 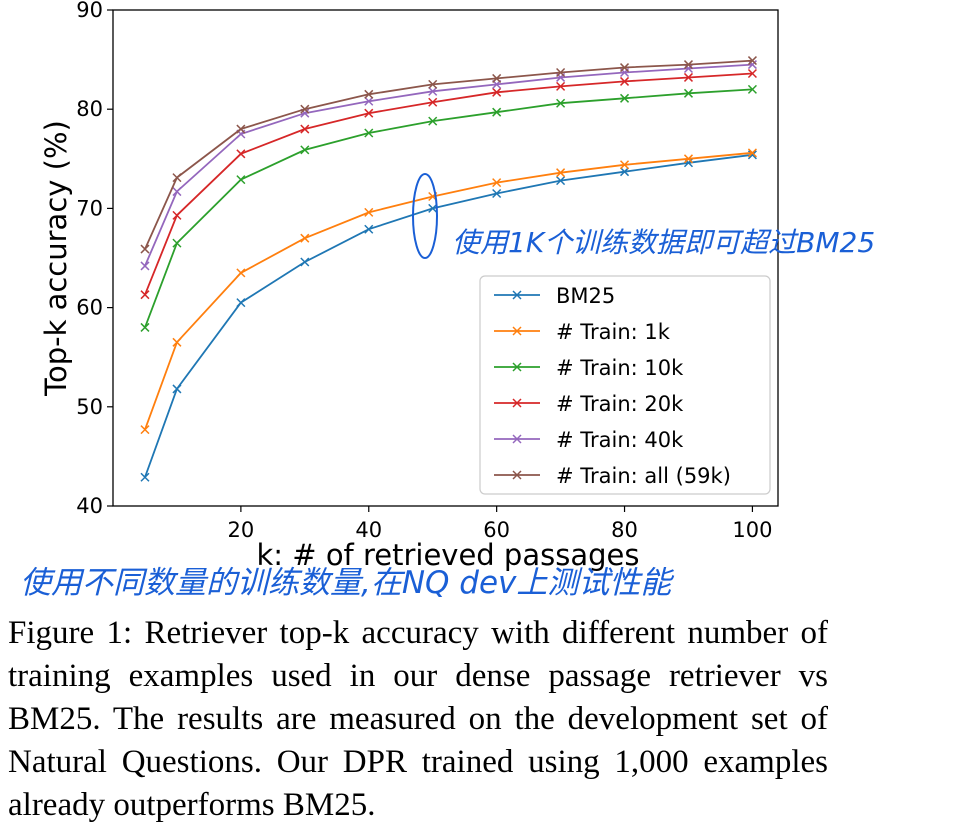 What do you see at coordinates (620, 440) in the screenshot?
I see `legend-label: # Train: 40k` at bounding box center [620, 440].